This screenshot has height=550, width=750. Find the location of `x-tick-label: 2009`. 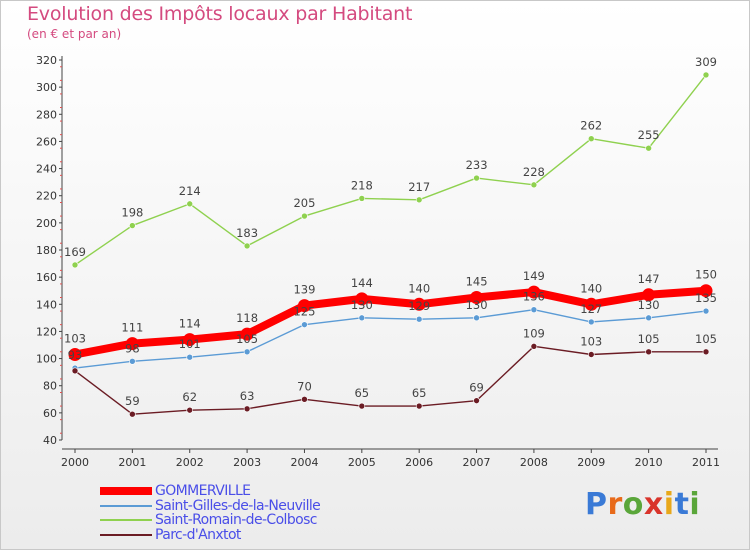

x-tick-label: 2009 is located at coordinates (591, 462).